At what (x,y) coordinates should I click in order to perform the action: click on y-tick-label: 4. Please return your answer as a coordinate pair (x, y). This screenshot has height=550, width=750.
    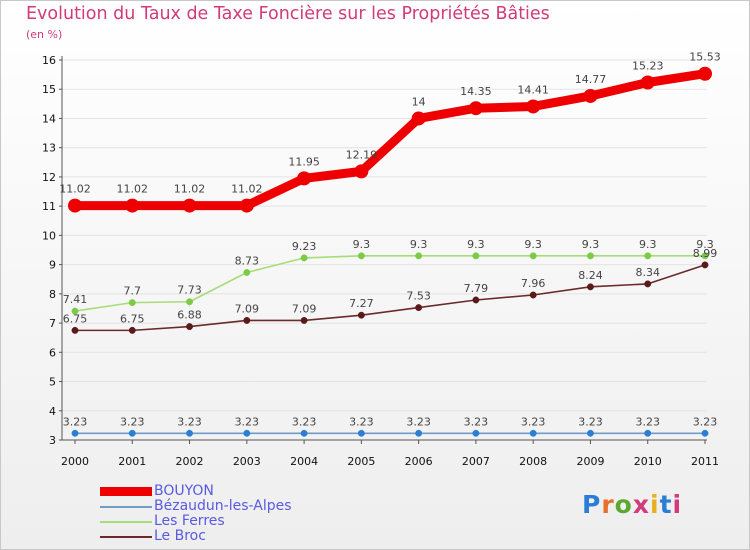
    Looking at the image, I should click on (52, 411).